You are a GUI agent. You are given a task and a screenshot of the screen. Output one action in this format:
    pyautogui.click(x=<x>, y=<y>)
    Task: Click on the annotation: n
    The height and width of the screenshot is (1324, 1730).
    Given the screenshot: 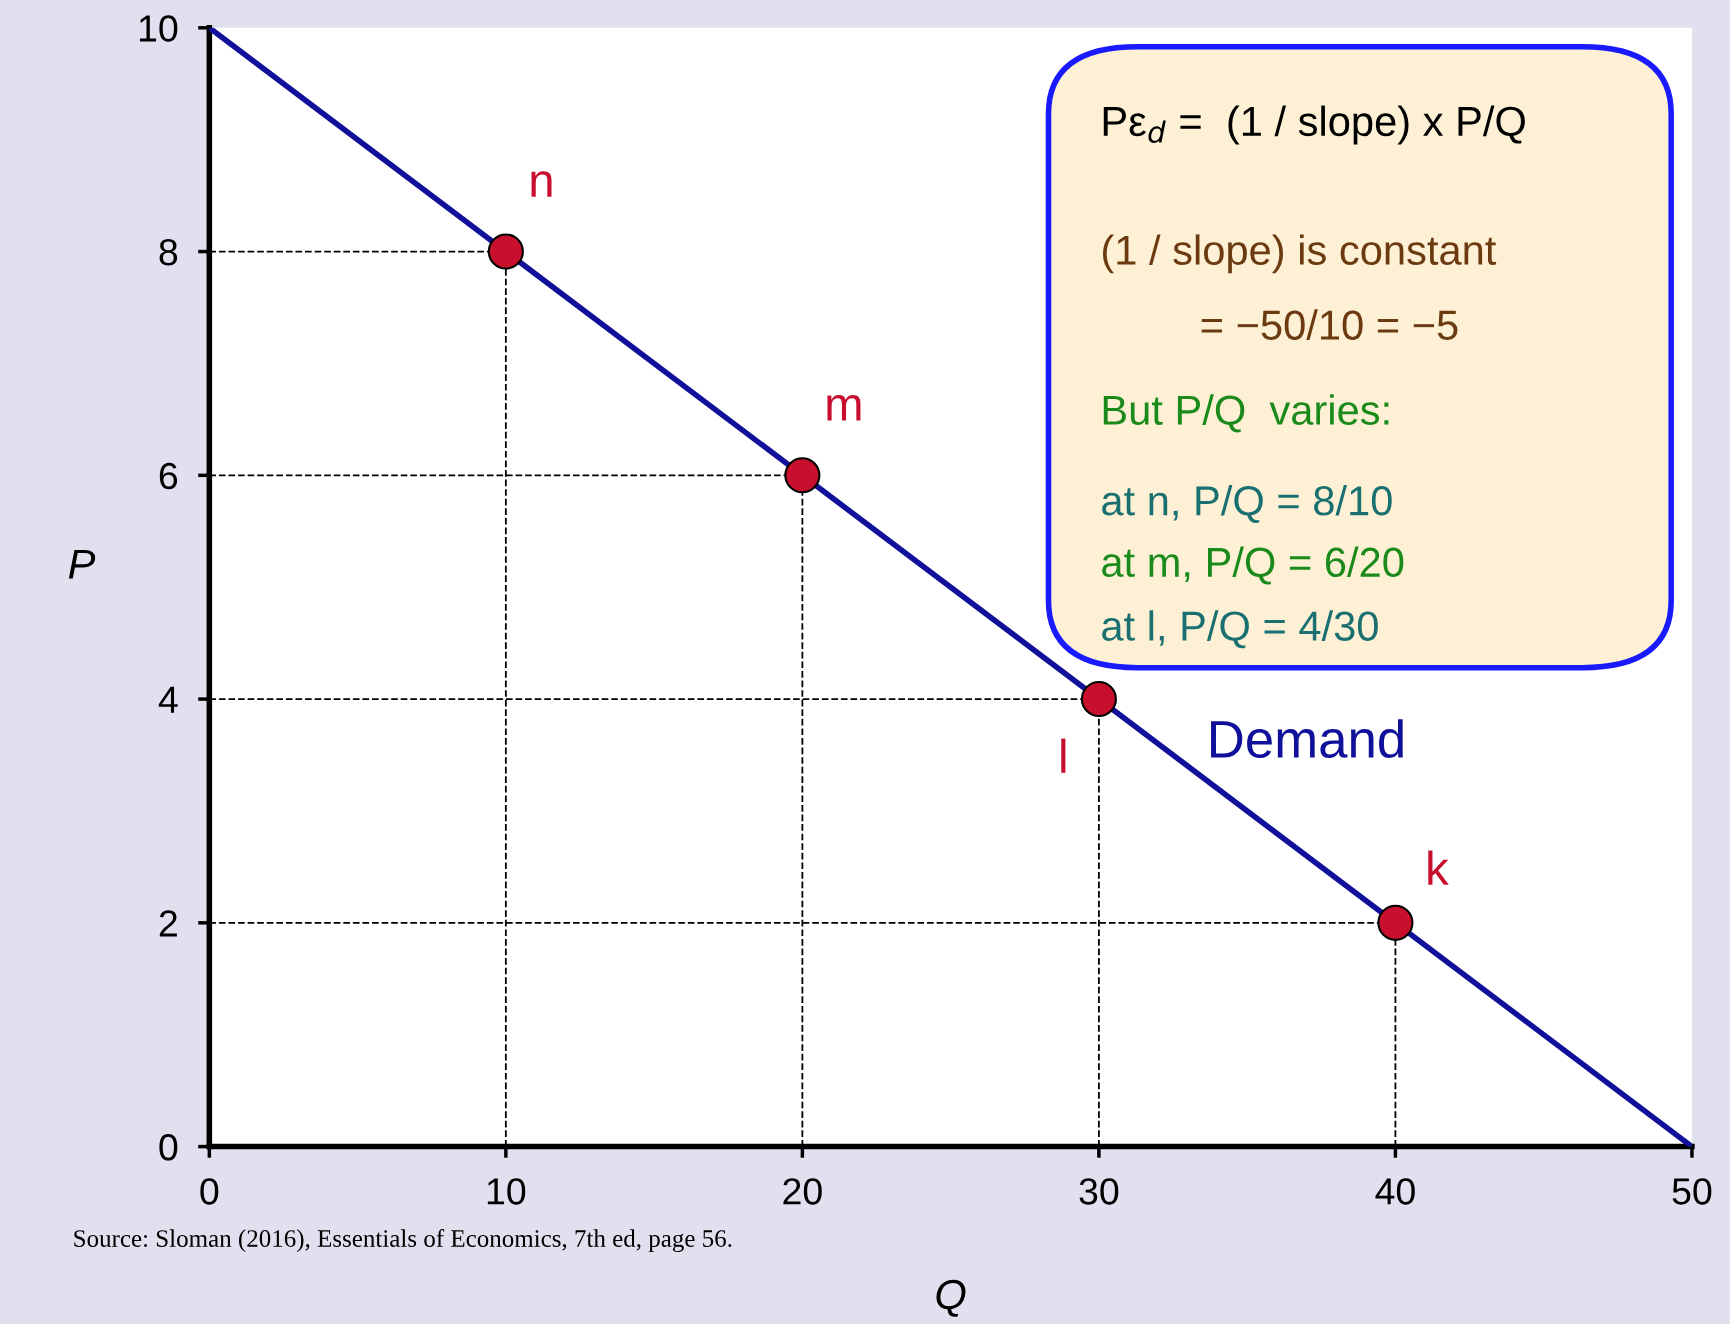 What is the action you would take?
    pyautogui.click(x=541, y=184)
    